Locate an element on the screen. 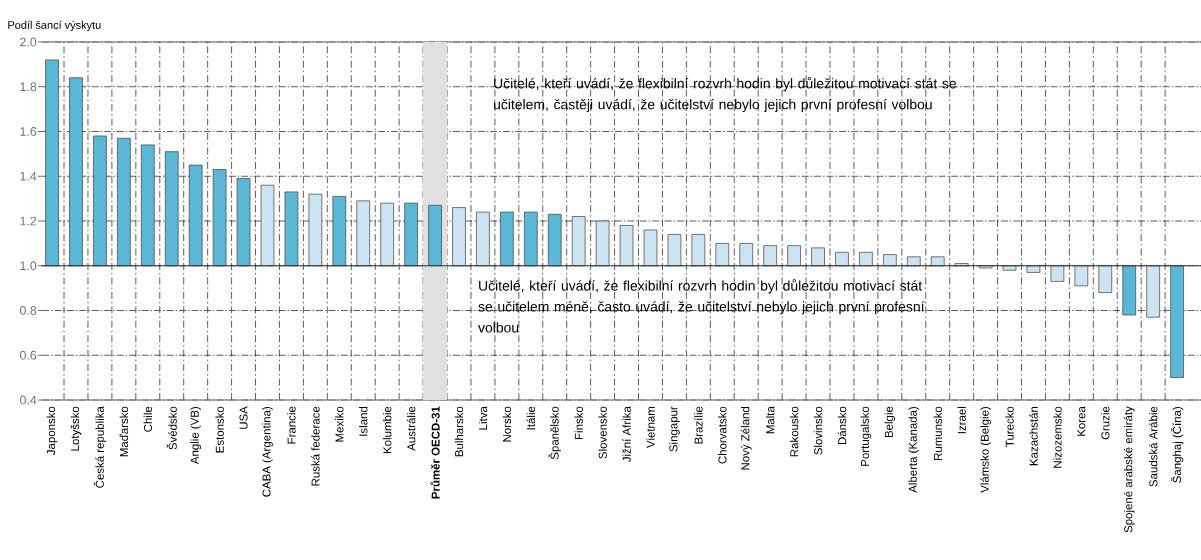  x-tick-label: Dánsko is located at coordinates (842, 425).